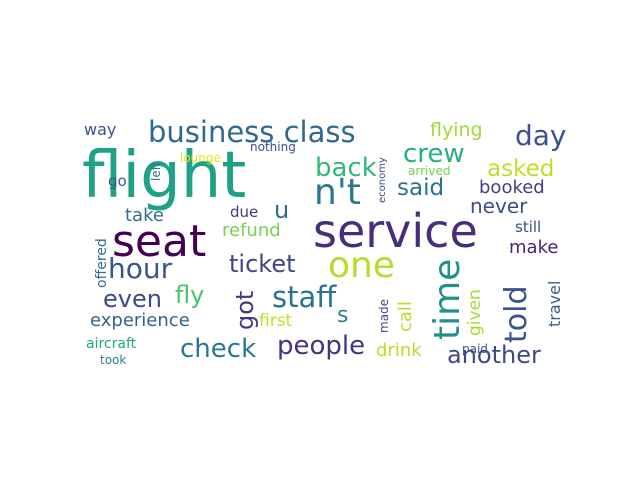 The width and height of the screenshot is (640, 480). What do you see at coordinates (512, 187) in the screenshot?
I see `word-booked: booked` at bounding box center [512, 187].